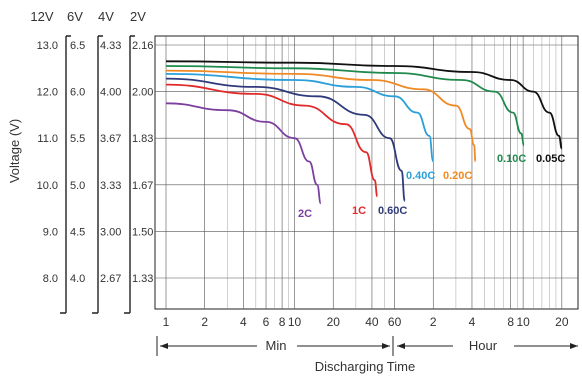  I want to click on scale-header-12v: 12V, so click(41, 16).